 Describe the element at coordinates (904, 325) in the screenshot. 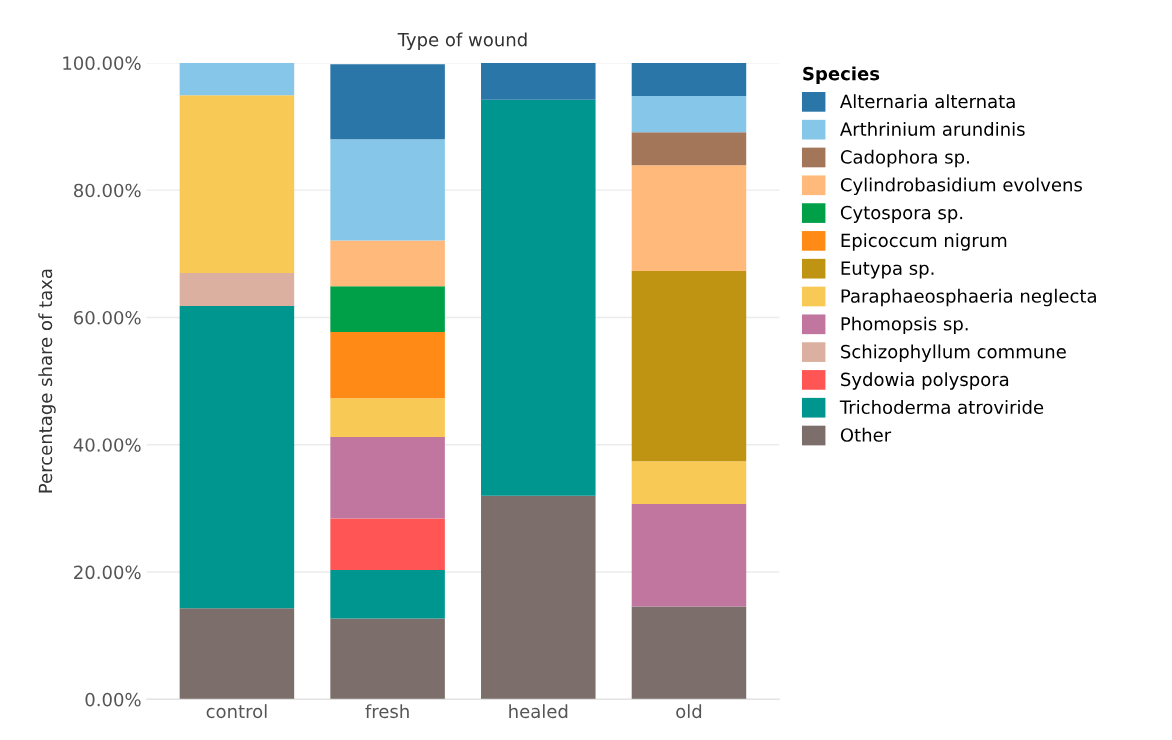

I see `legend-label: Phomopsis sp.` at that location.